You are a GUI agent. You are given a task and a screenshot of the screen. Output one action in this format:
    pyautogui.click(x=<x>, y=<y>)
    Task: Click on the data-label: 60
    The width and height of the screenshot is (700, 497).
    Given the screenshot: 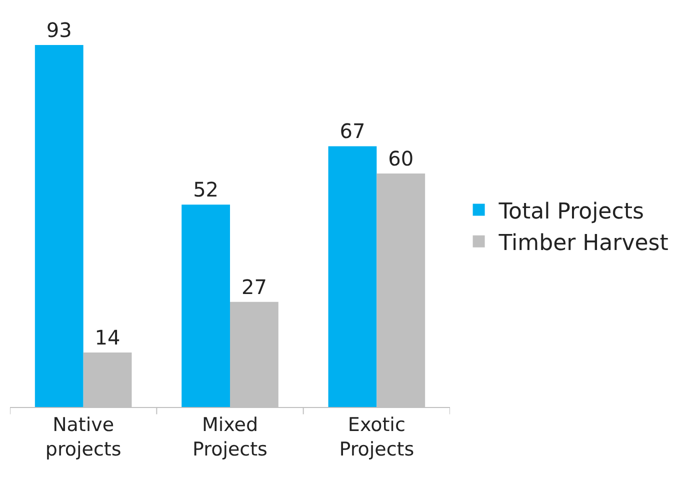 What is the action you would take?
    pyautogui.click(x=401, y=158)
    